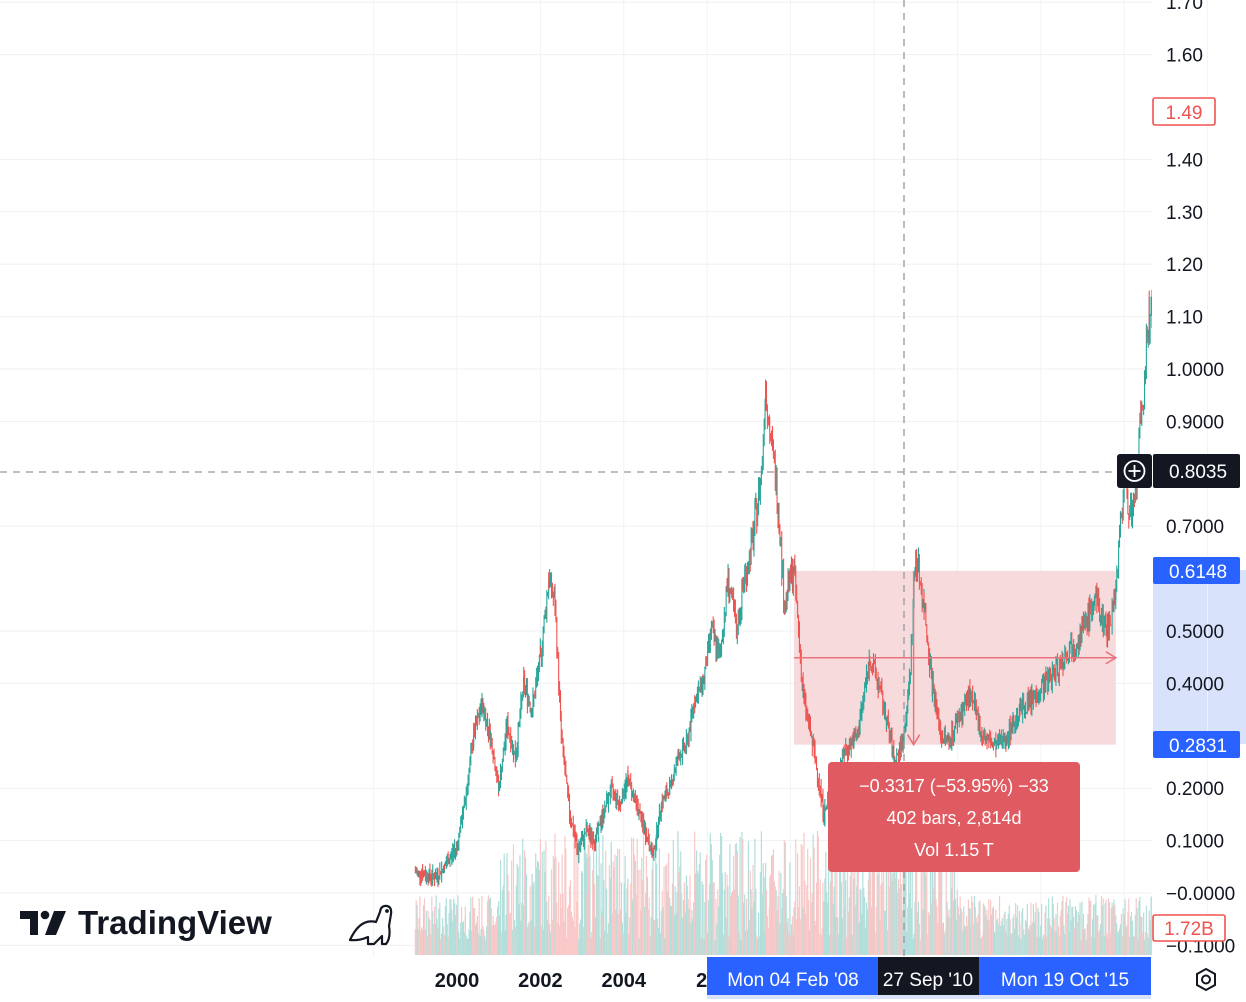  What do you see at coordinates (1184, 7) in the screenshot?
I see `price-tick-label: 1.70` at bounding box center [1184, 7].